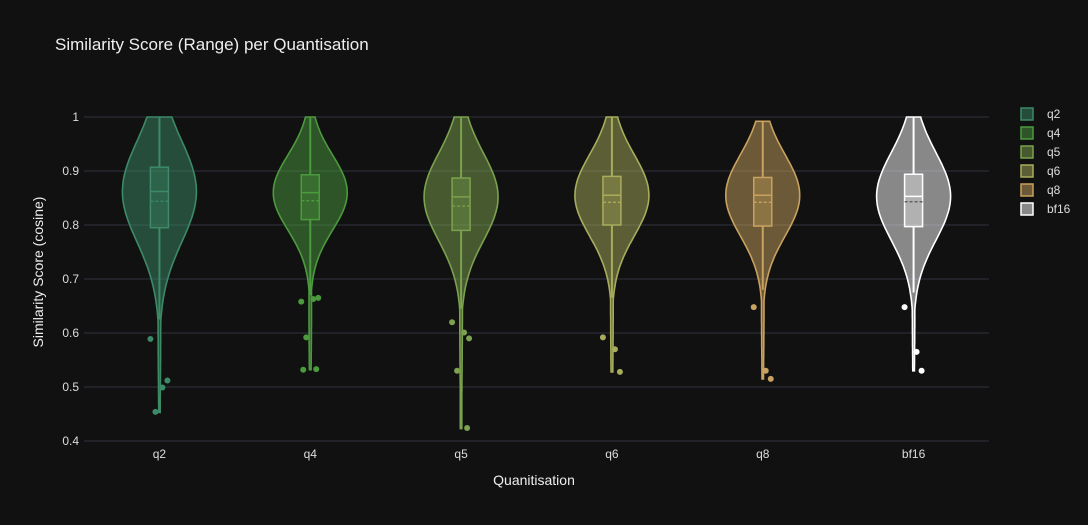 The width and height of the screenshot is (1088, 525). What do you see at coordinates (763, 454) in the screenshot?
I see `x-tick-label-q8: q8` at bounding box center [763, 454].